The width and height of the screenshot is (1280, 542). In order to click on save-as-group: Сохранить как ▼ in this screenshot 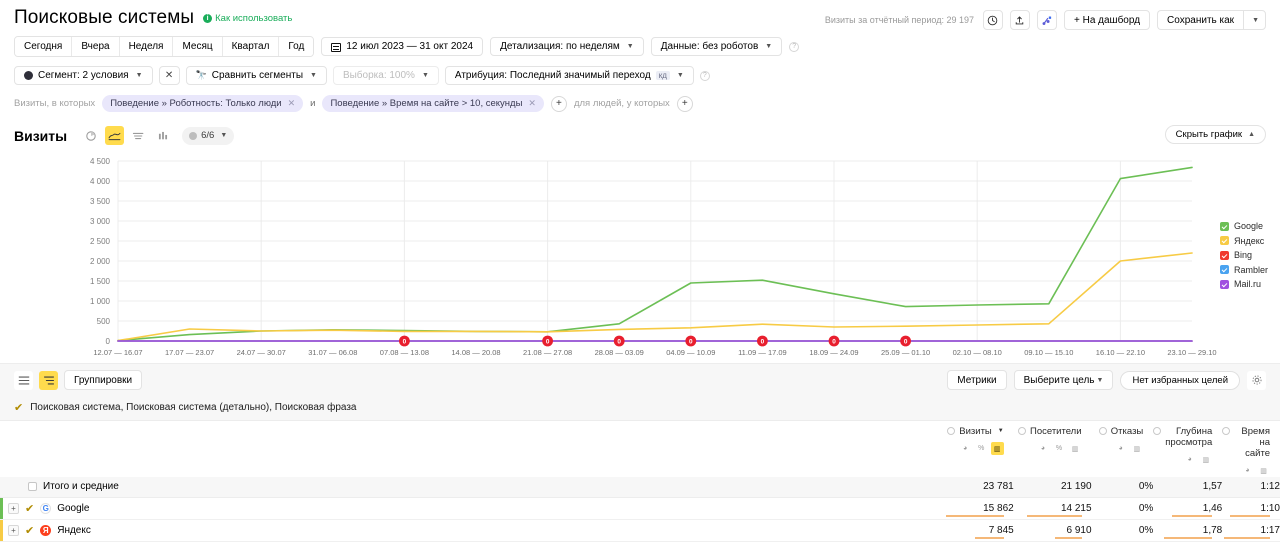, I will do `click(1211, 20)`.